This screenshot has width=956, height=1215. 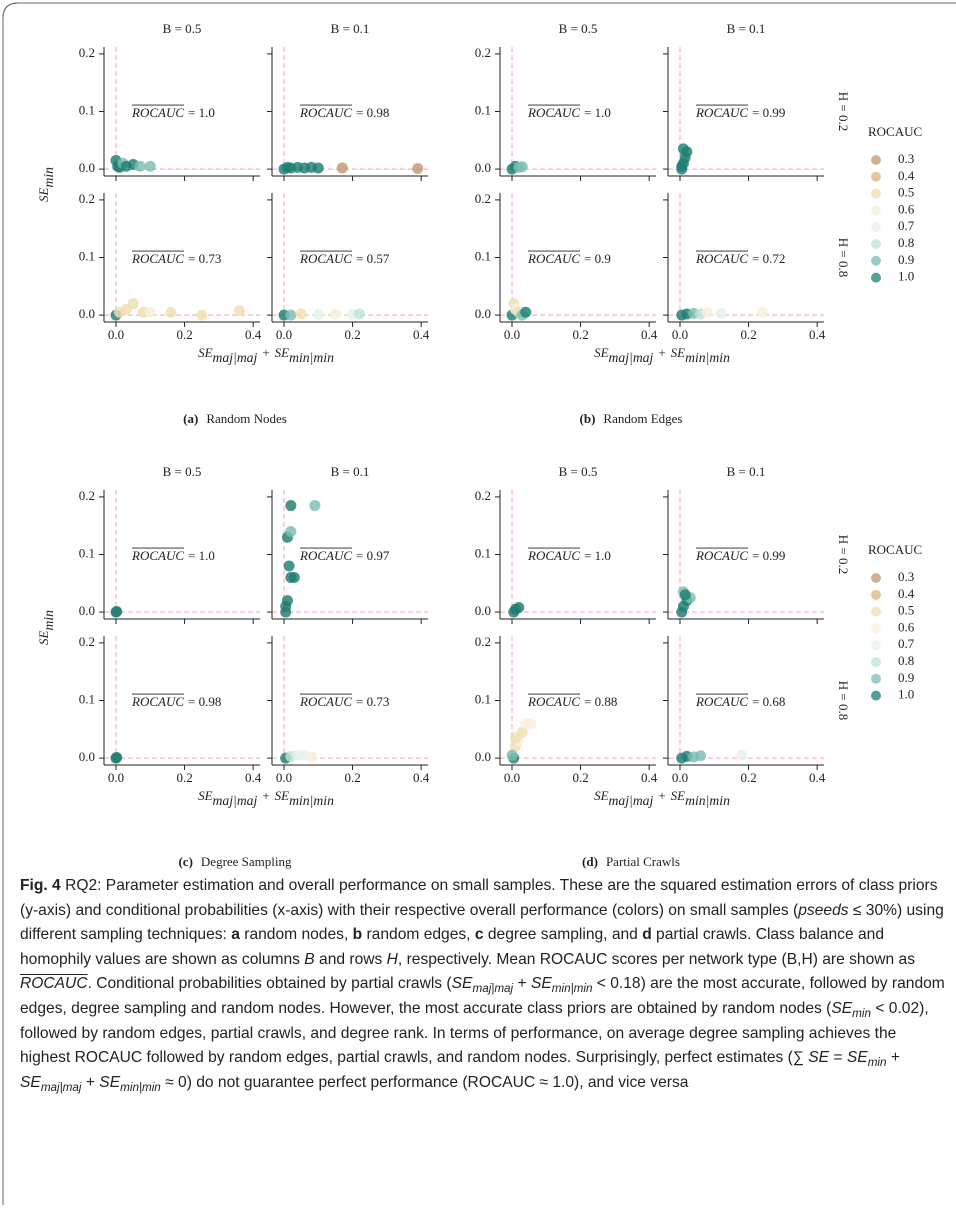 What do you see at coordinates (140, 1087) in the screenshot?
I see `caption-run: min|min` at bounding box center [140, 1087].